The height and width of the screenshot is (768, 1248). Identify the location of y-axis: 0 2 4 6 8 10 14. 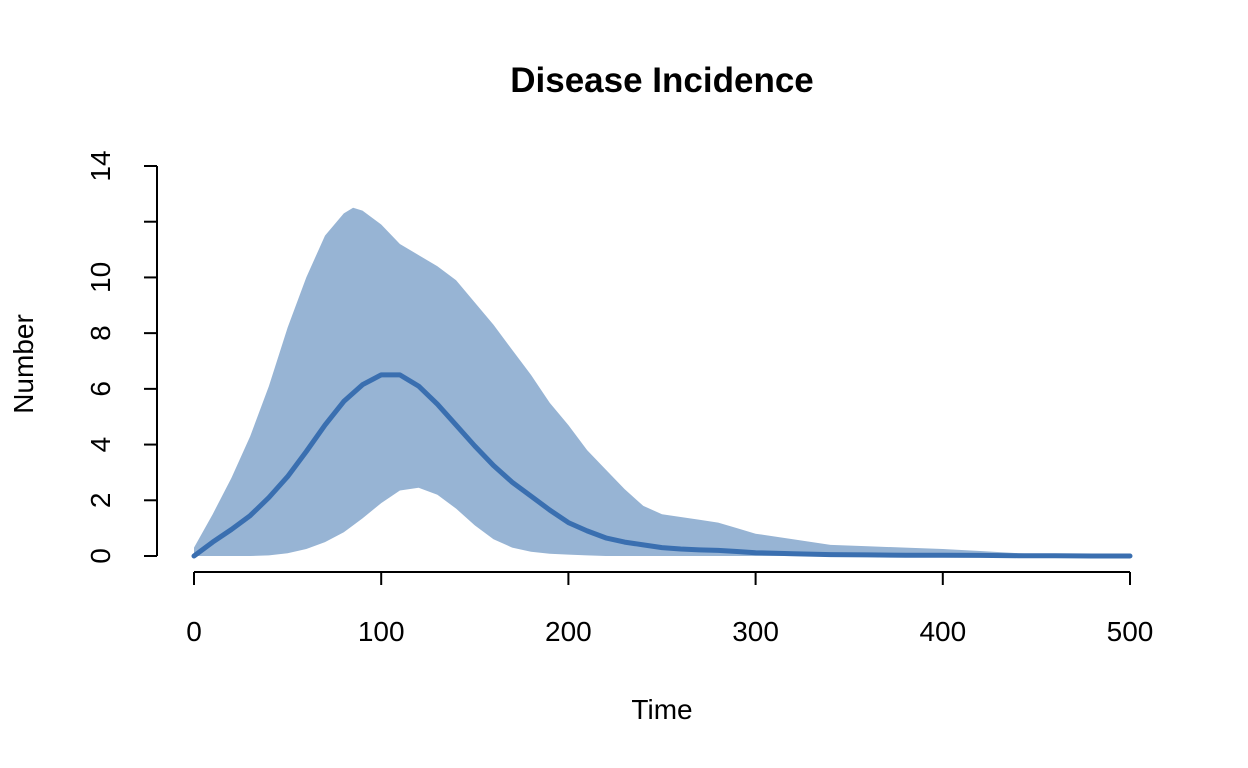
(121, 357).